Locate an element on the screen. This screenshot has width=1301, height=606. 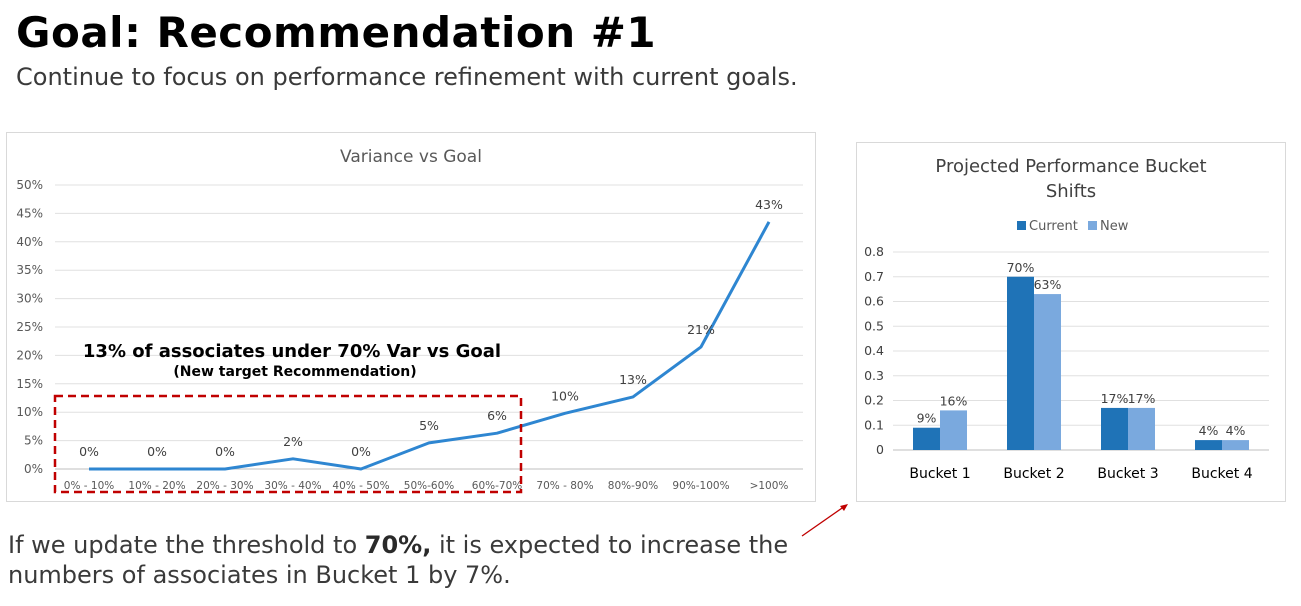
y-tick-label: 0.6 is located at coordinates (874, 301).